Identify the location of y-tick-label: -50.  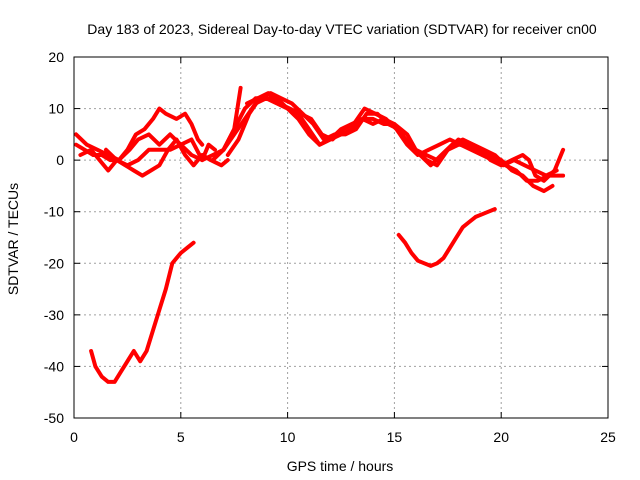
(54, 418).